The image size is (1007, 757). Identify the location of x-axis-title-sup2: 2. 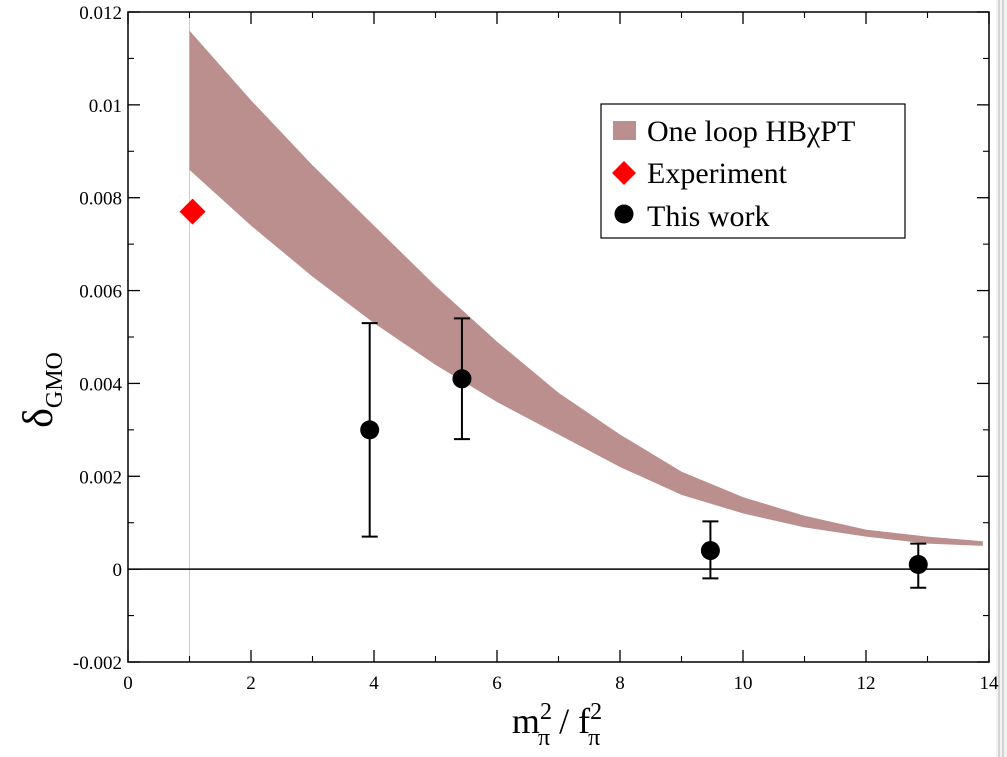
(596, 712).